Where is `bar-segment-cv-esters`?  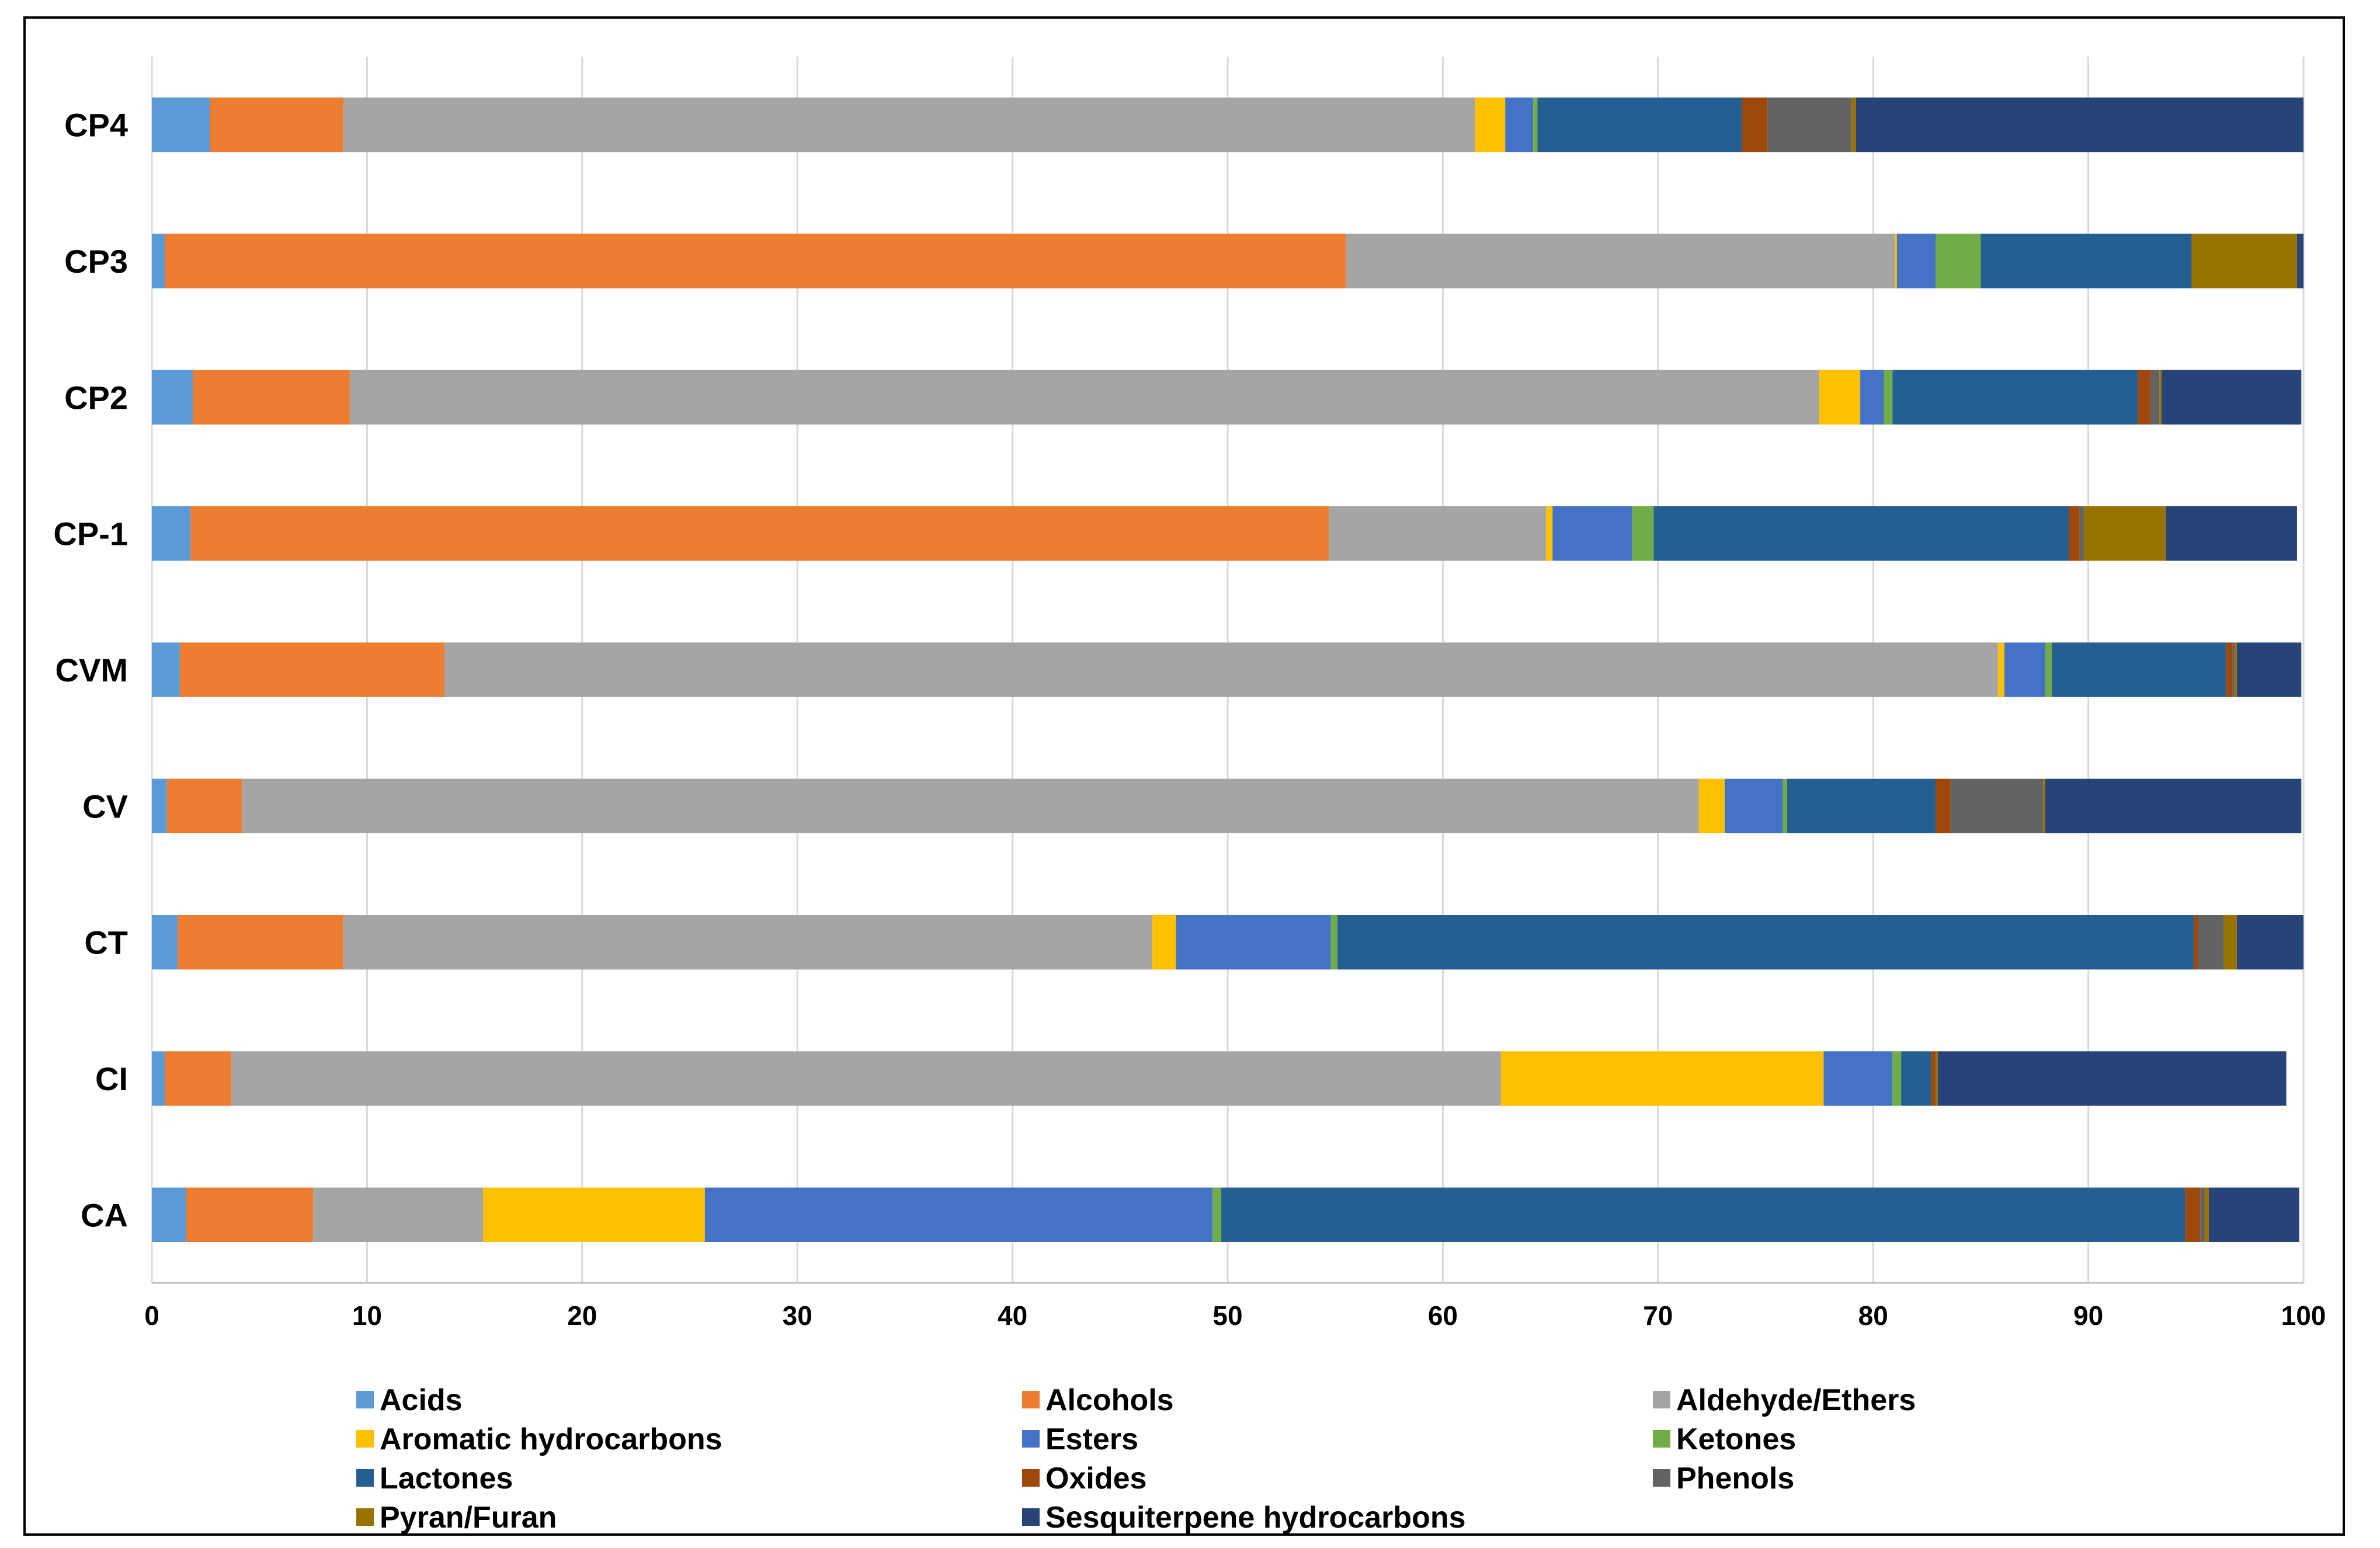
bar-segment-cv-esters is located at coordinates (1754, 805).